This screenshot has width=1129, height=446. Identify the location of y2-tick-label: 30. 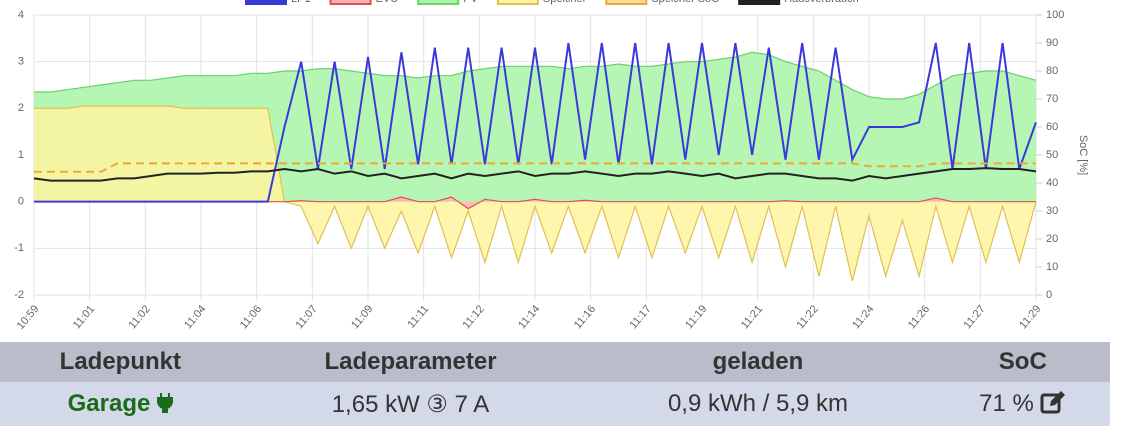
(1052, 211).